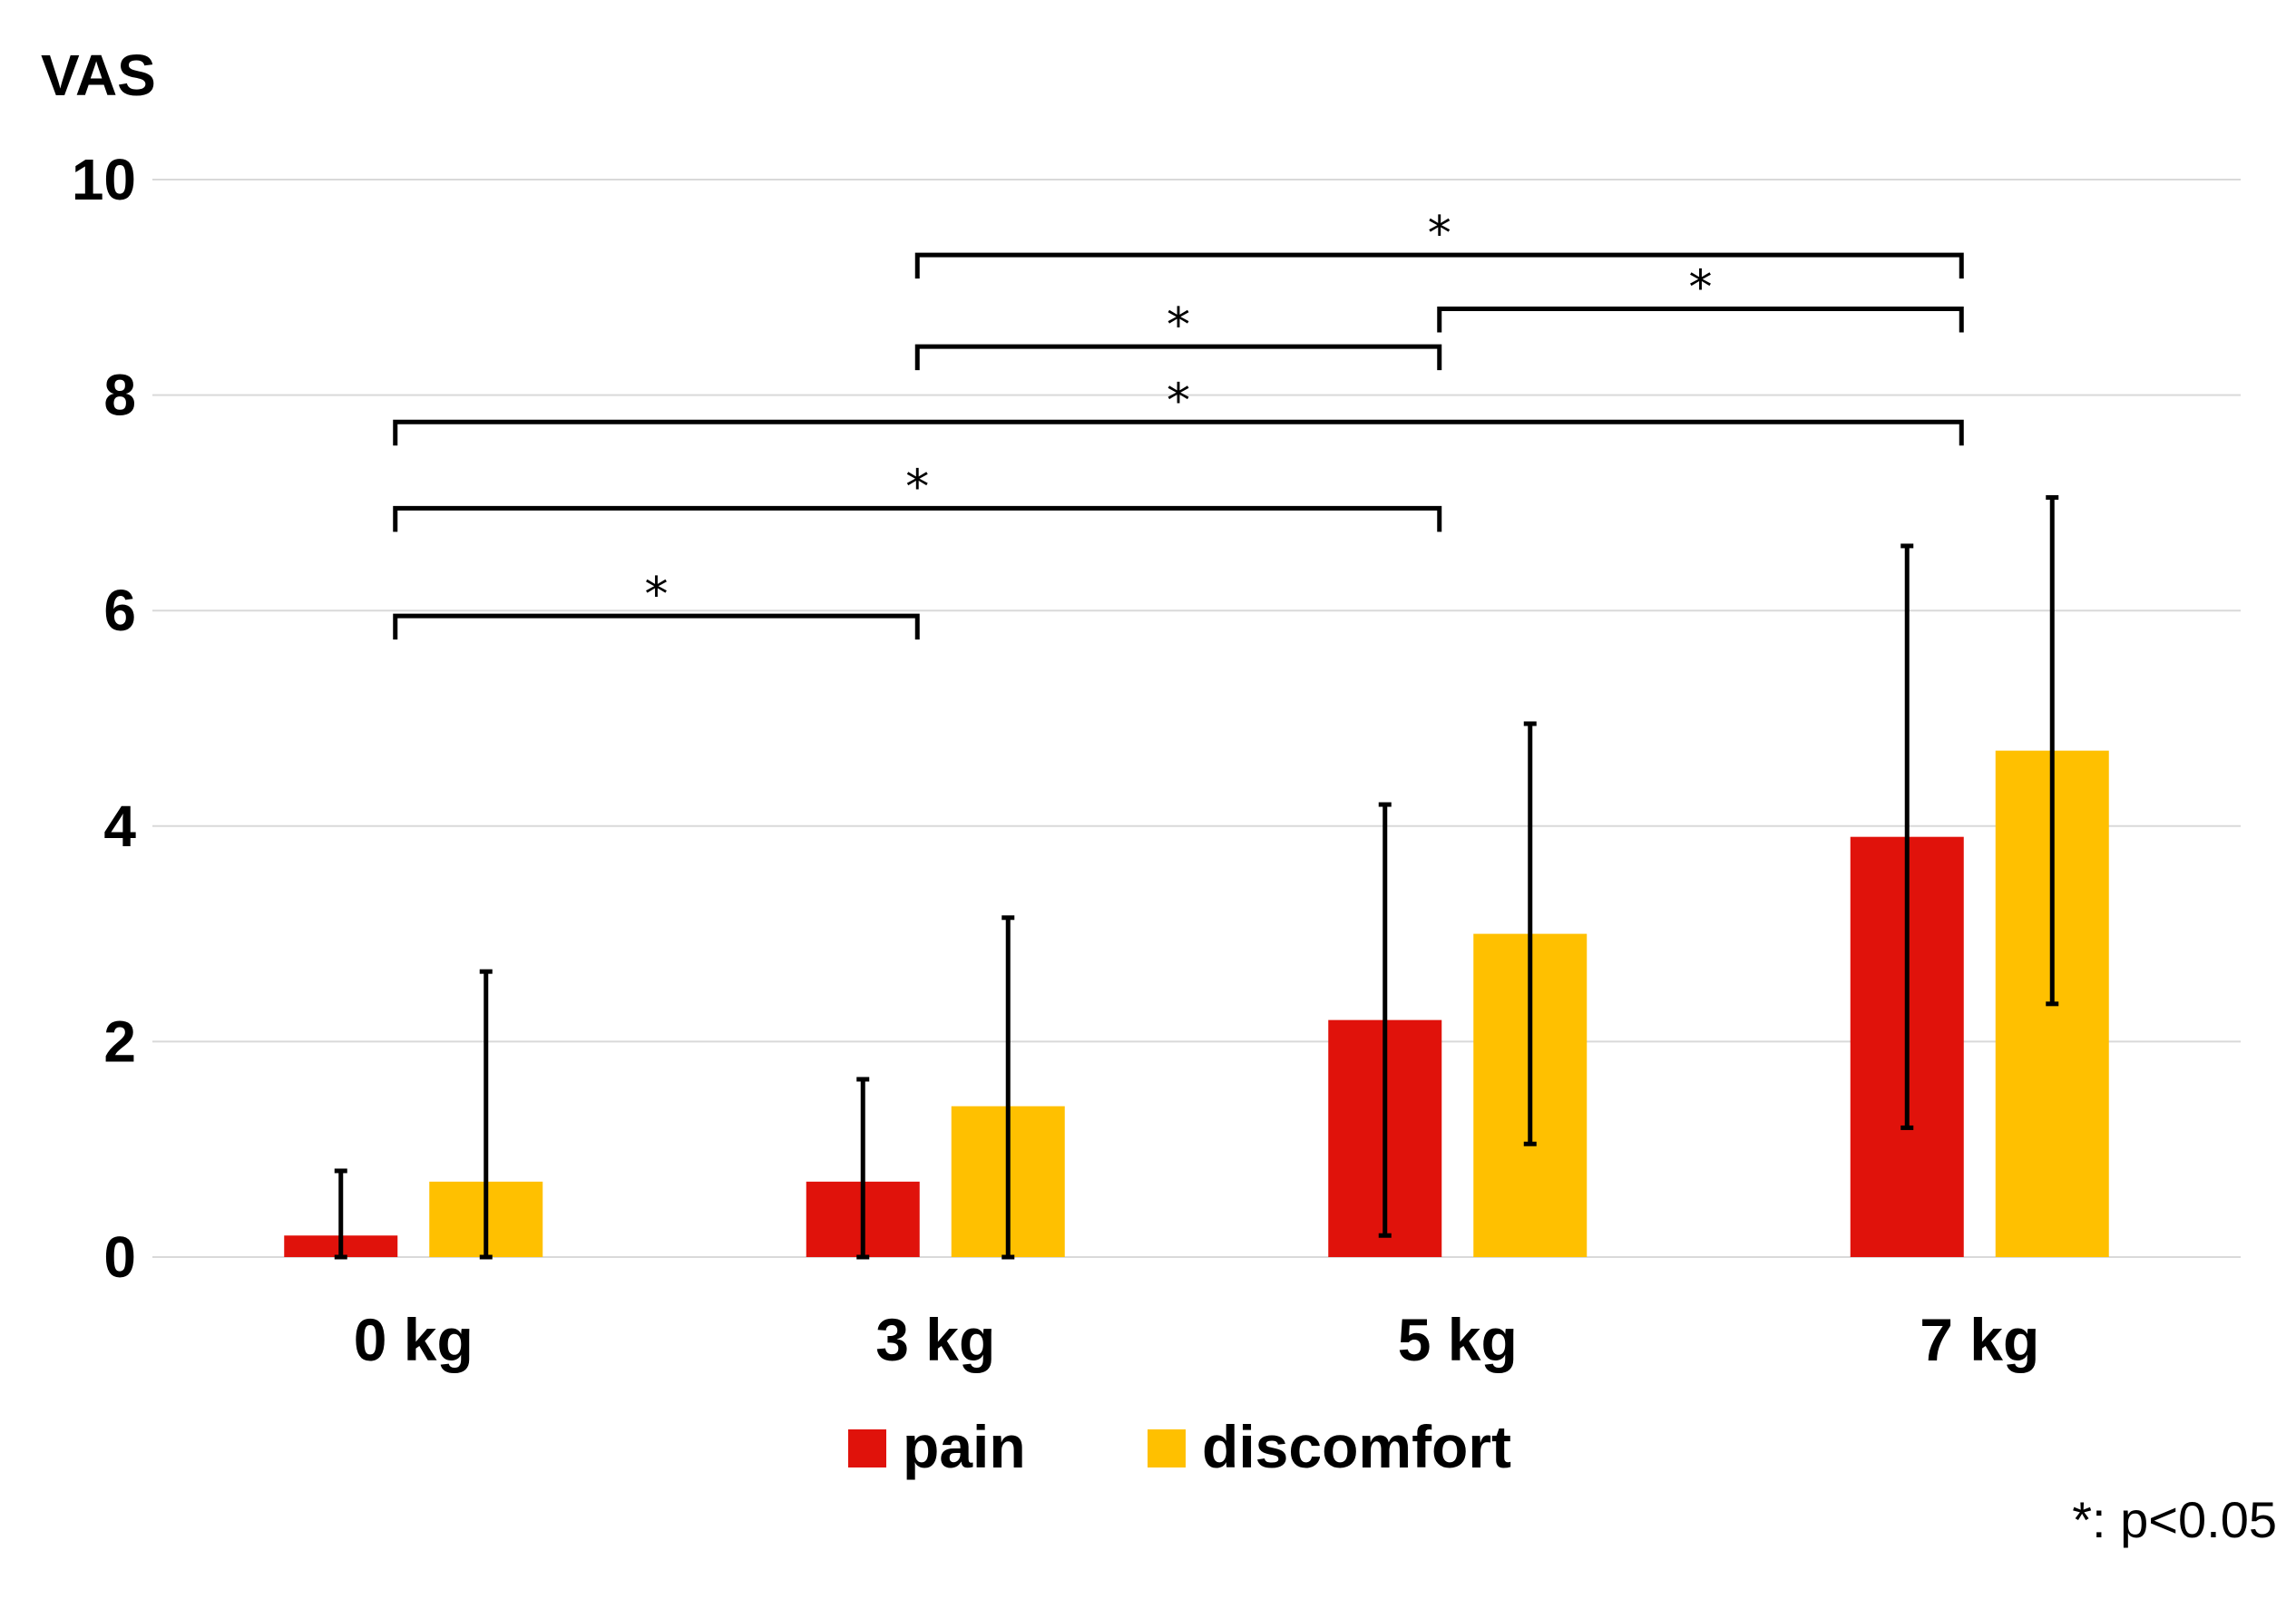  I want to click on x-tick-label: 5 kg, so click(1458, 1339).